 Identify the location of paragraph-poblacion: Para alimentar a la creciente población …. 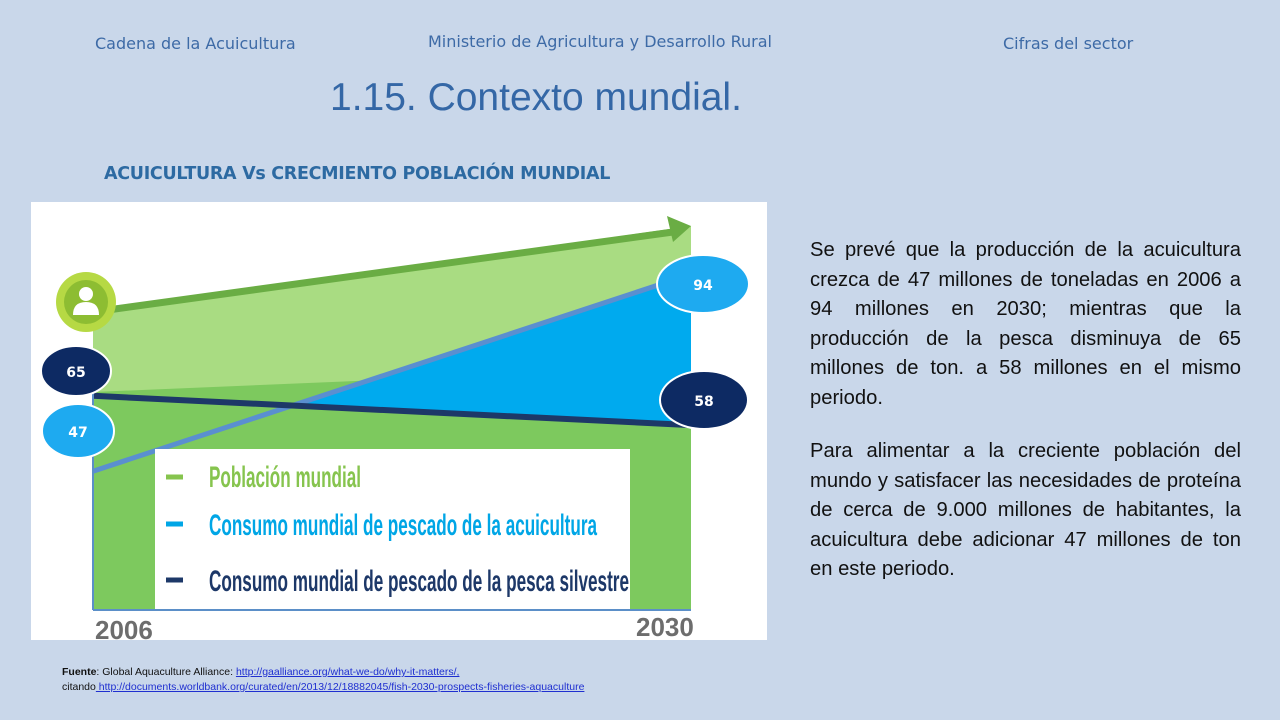
(1025, 510).